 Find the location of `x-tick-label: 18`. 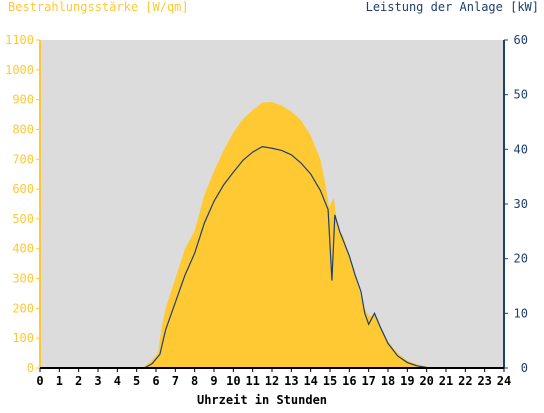

x-tick-label: 18 is located at coordinates (388, 381).